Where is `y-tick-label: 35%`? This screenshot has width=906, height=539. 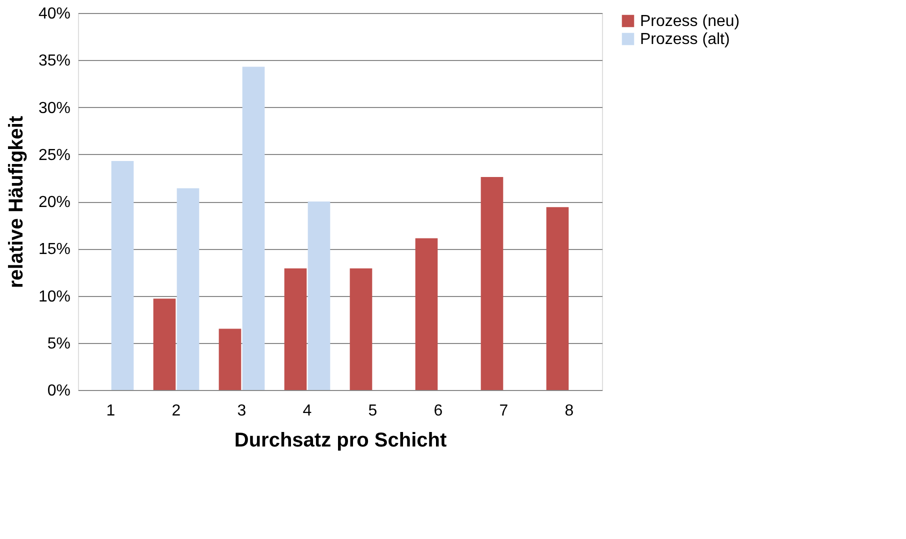 y-tick-label: 35% is located at coordinates (54, 61).